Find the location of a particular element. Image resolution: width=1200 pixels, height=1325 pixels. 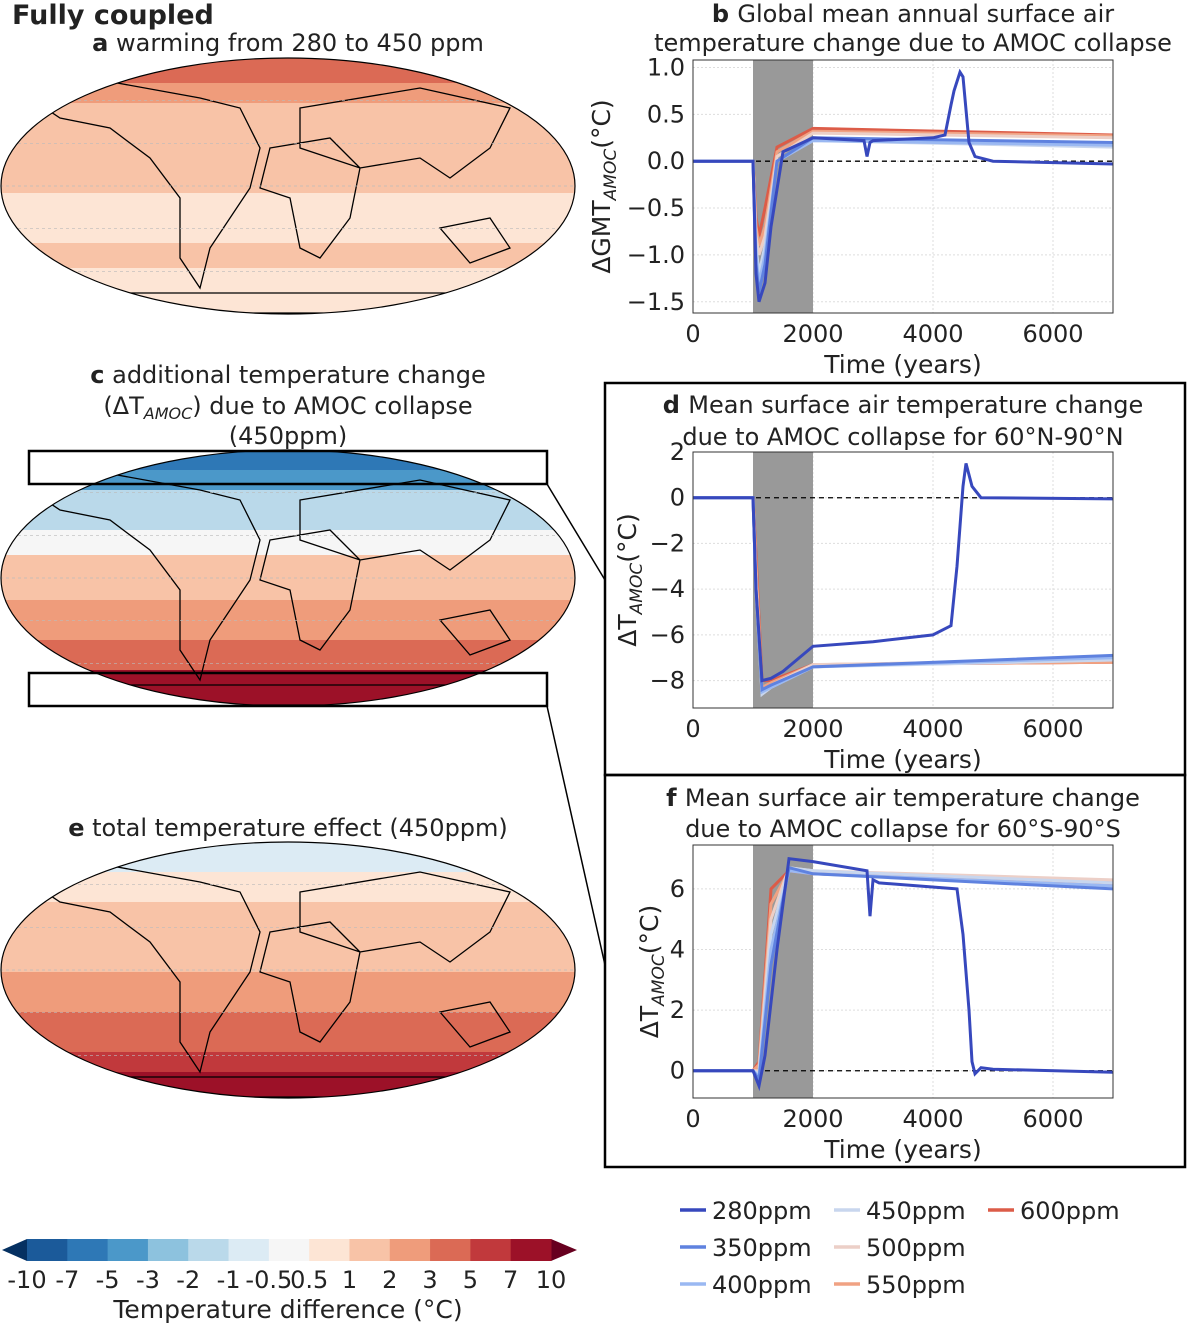

colorbar-label: Temperature difference (°C) is located at coordinates (287, 1309).